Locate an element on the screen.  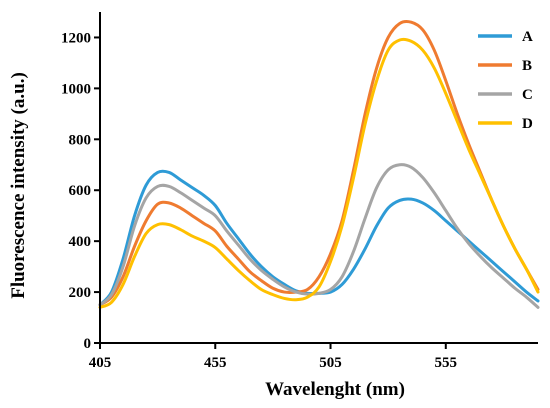
legend-label-b: B is located at coordinates (527, 66).